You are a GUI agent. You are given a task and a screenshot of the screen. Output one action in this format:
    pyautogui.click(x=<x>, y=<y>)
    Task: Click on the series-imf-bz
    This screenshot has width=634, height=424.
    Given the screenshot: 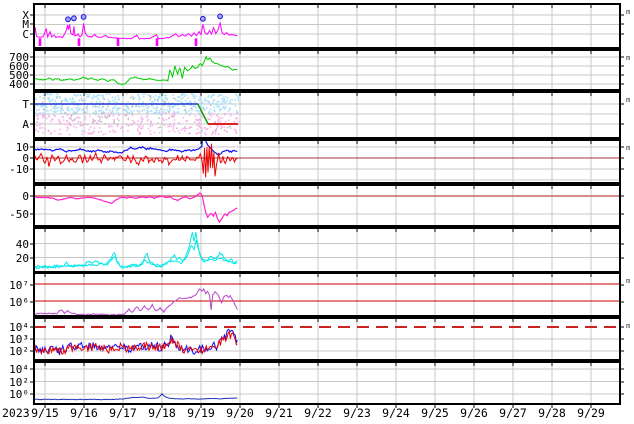 What is the action you would take?
    pyautogui.click(x=136, y=160)
    